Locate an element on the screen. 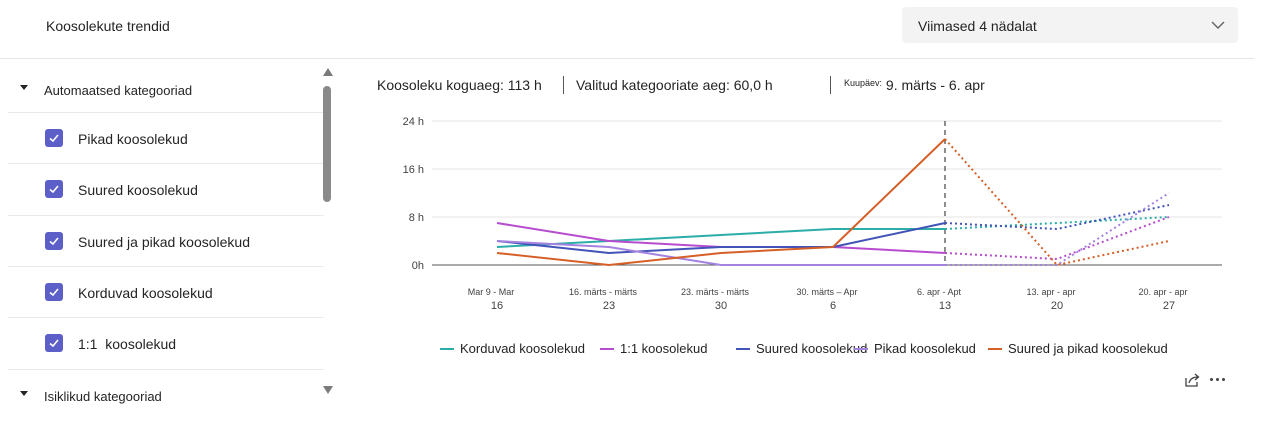 The width and height of the screenshot is (1262, 422). x-tick-label: 23. märts - märts is located at coordinates (715, 292).